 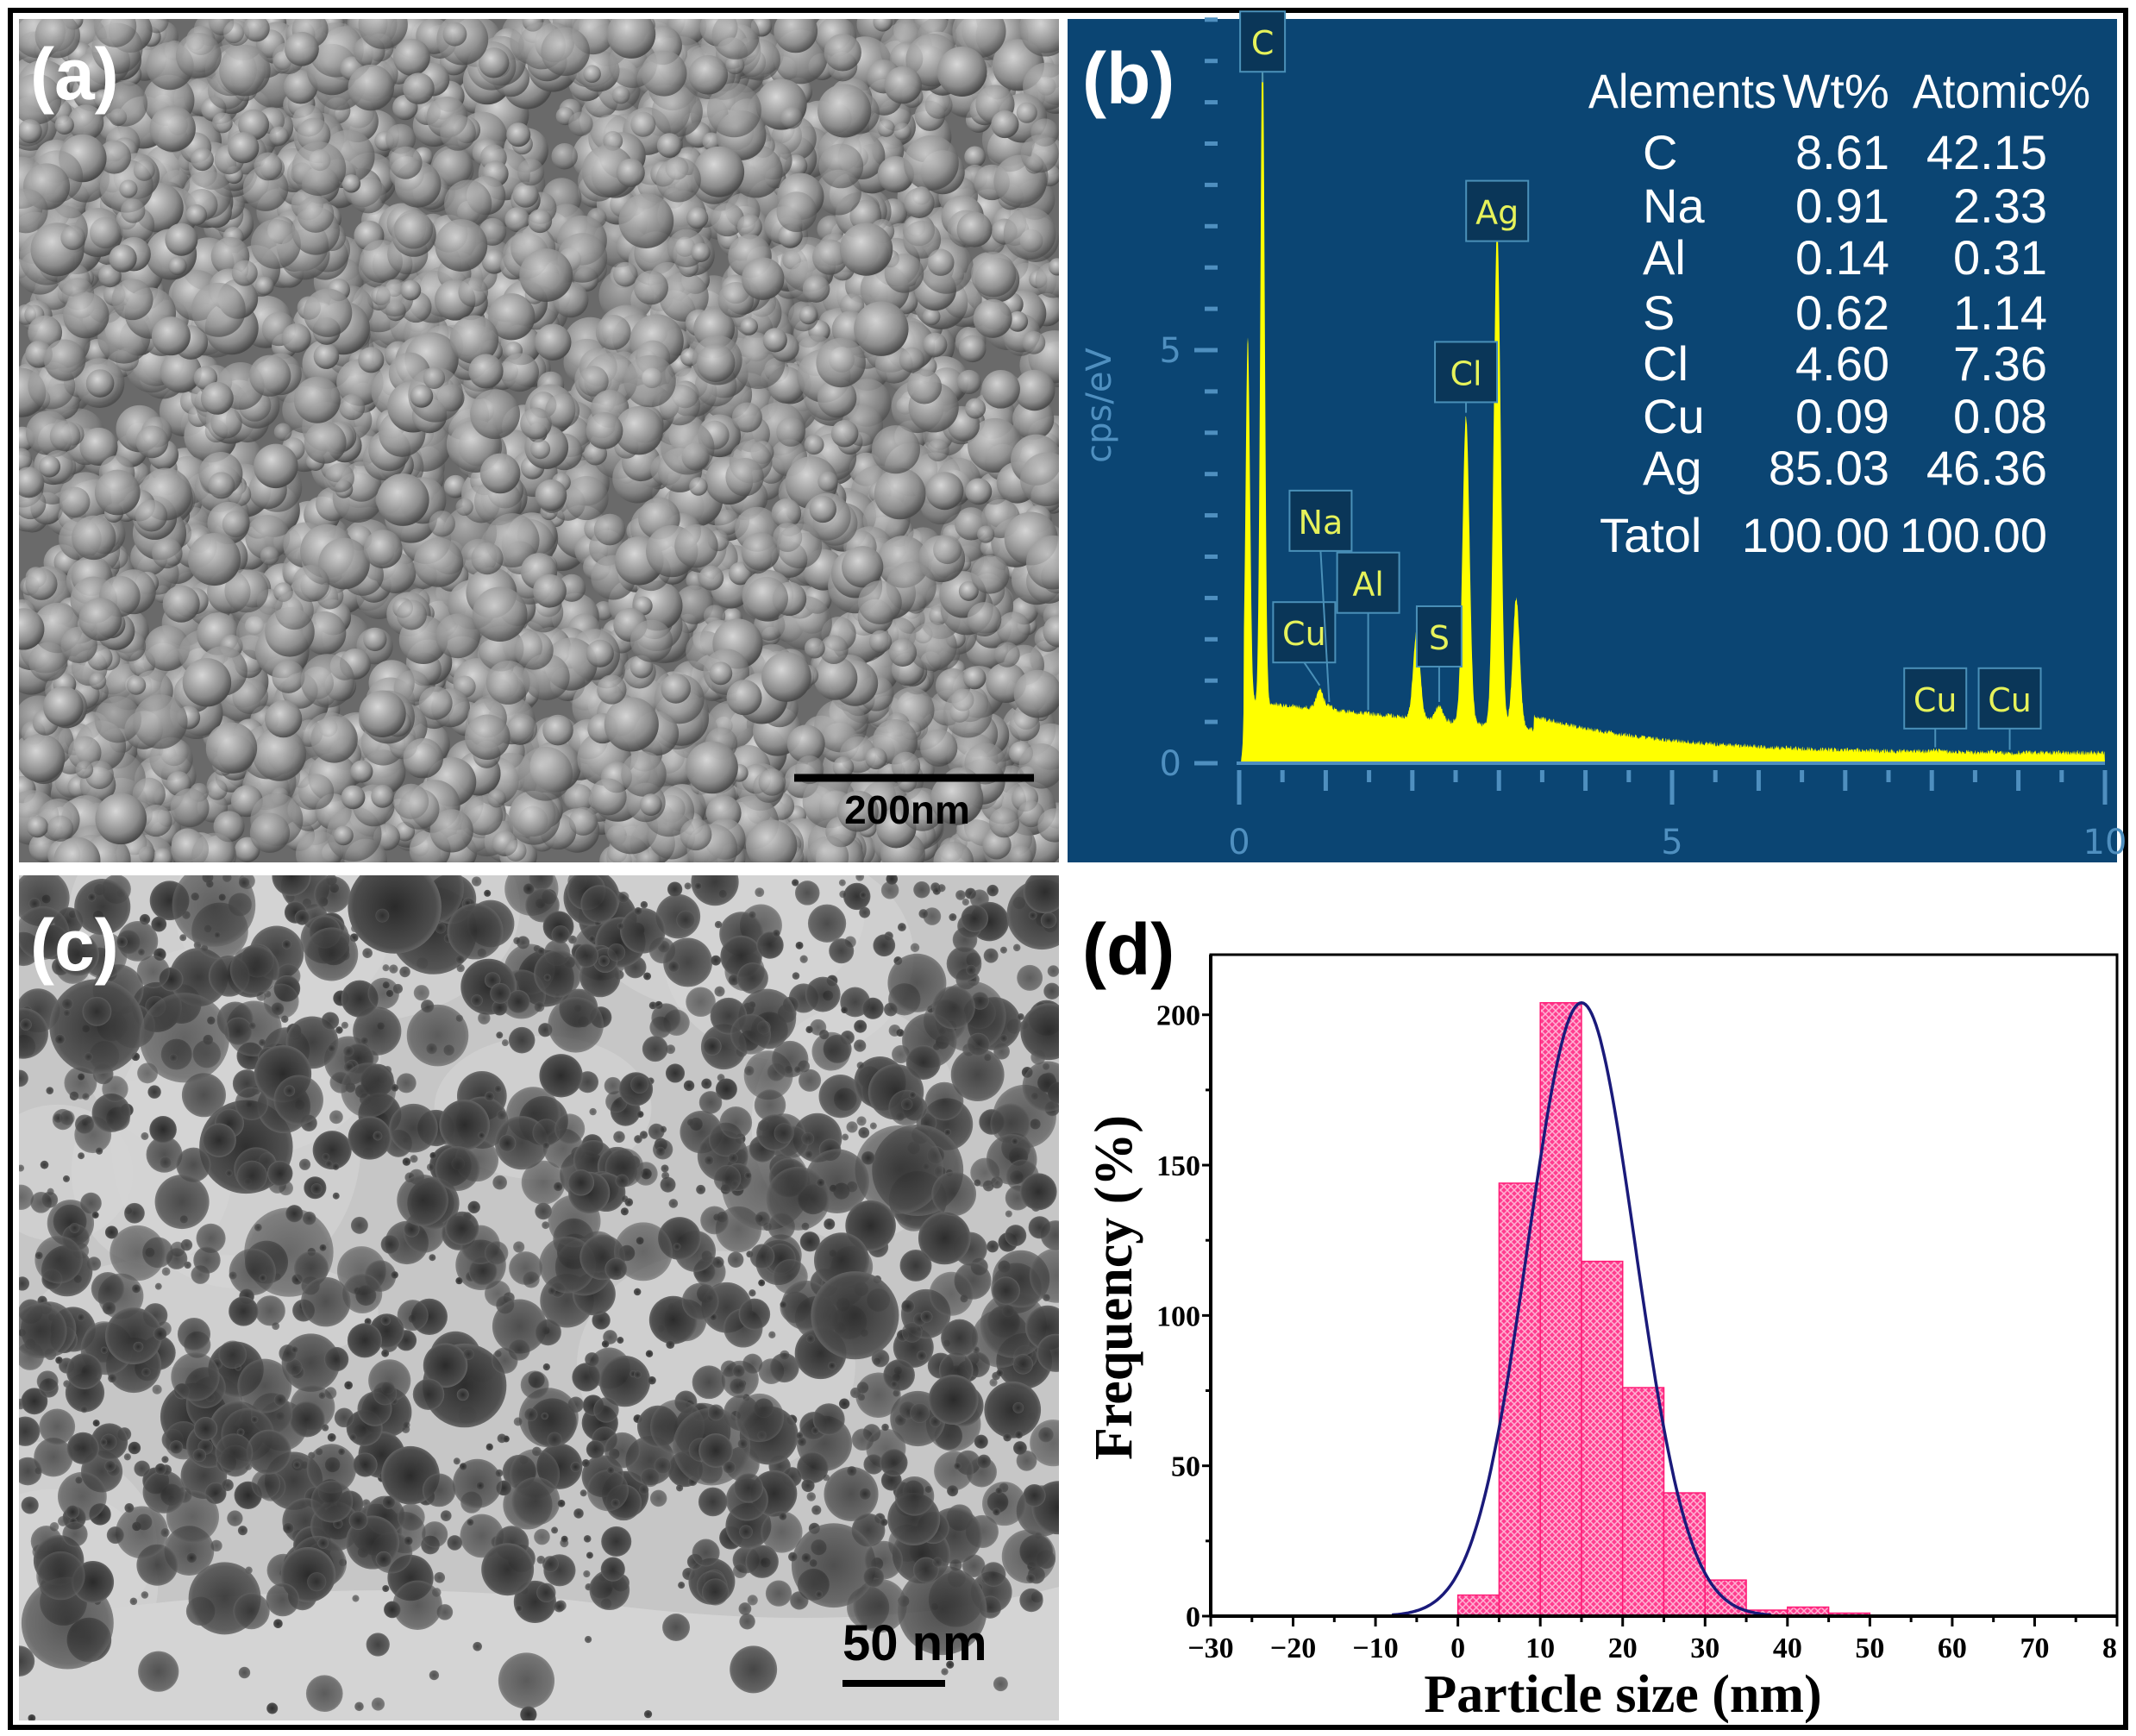 What do you see at coordinates (2000, 312) in the screenshot?
I see `eds-table-cell: 1.14` at bounding box center [2000, 312].